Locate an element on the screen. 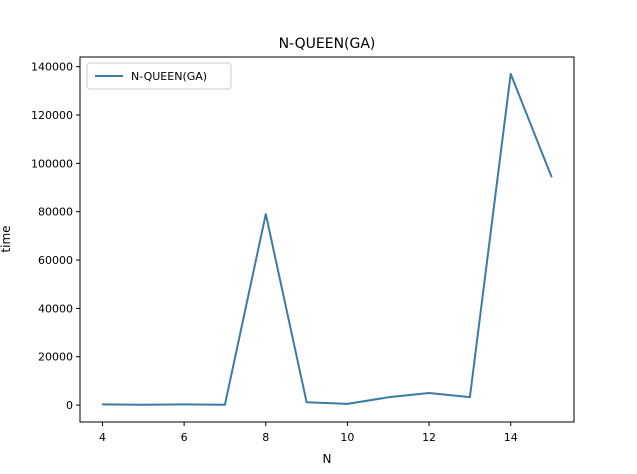 The height and width of the screenshot is (474, 637). x-tick-label: 12 is located at coordinates (429, 437).